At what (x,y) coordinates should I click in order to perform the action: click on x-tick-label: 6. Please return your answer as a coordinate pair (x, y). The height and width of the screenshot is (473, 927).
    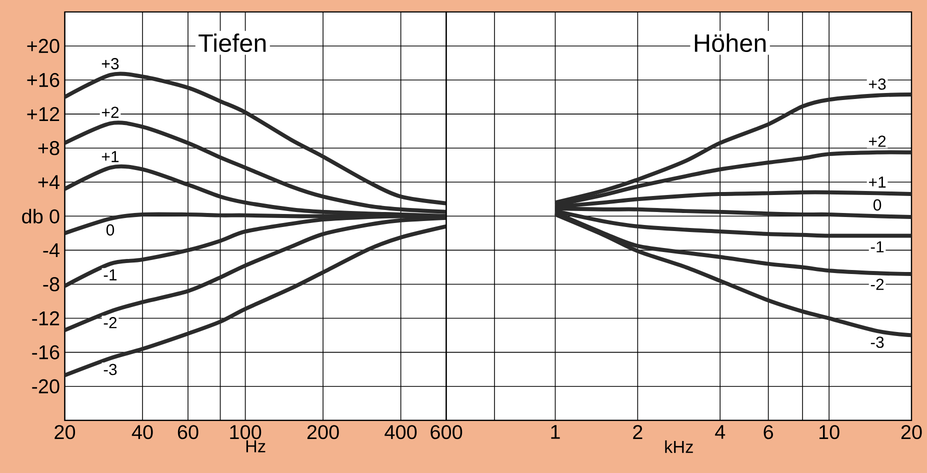
    Looking at the image, I should click on (768, 432).